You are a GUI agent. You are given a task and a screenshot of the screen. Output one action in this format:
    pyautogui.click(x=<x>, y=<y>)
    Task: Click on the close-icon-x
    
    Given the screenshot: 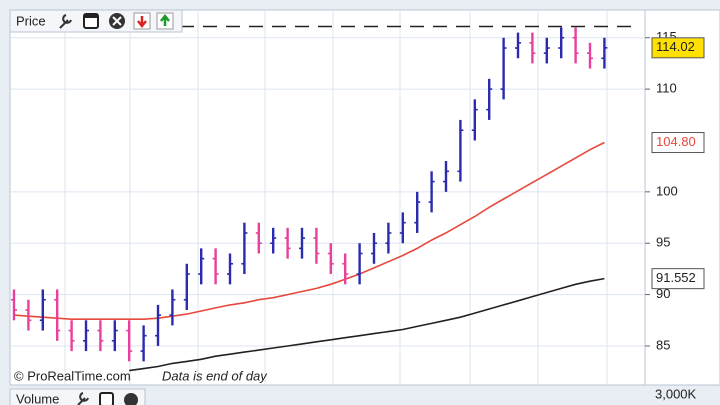 What is the action you would take?
    pyautogui.click(x=117, y=21)
    